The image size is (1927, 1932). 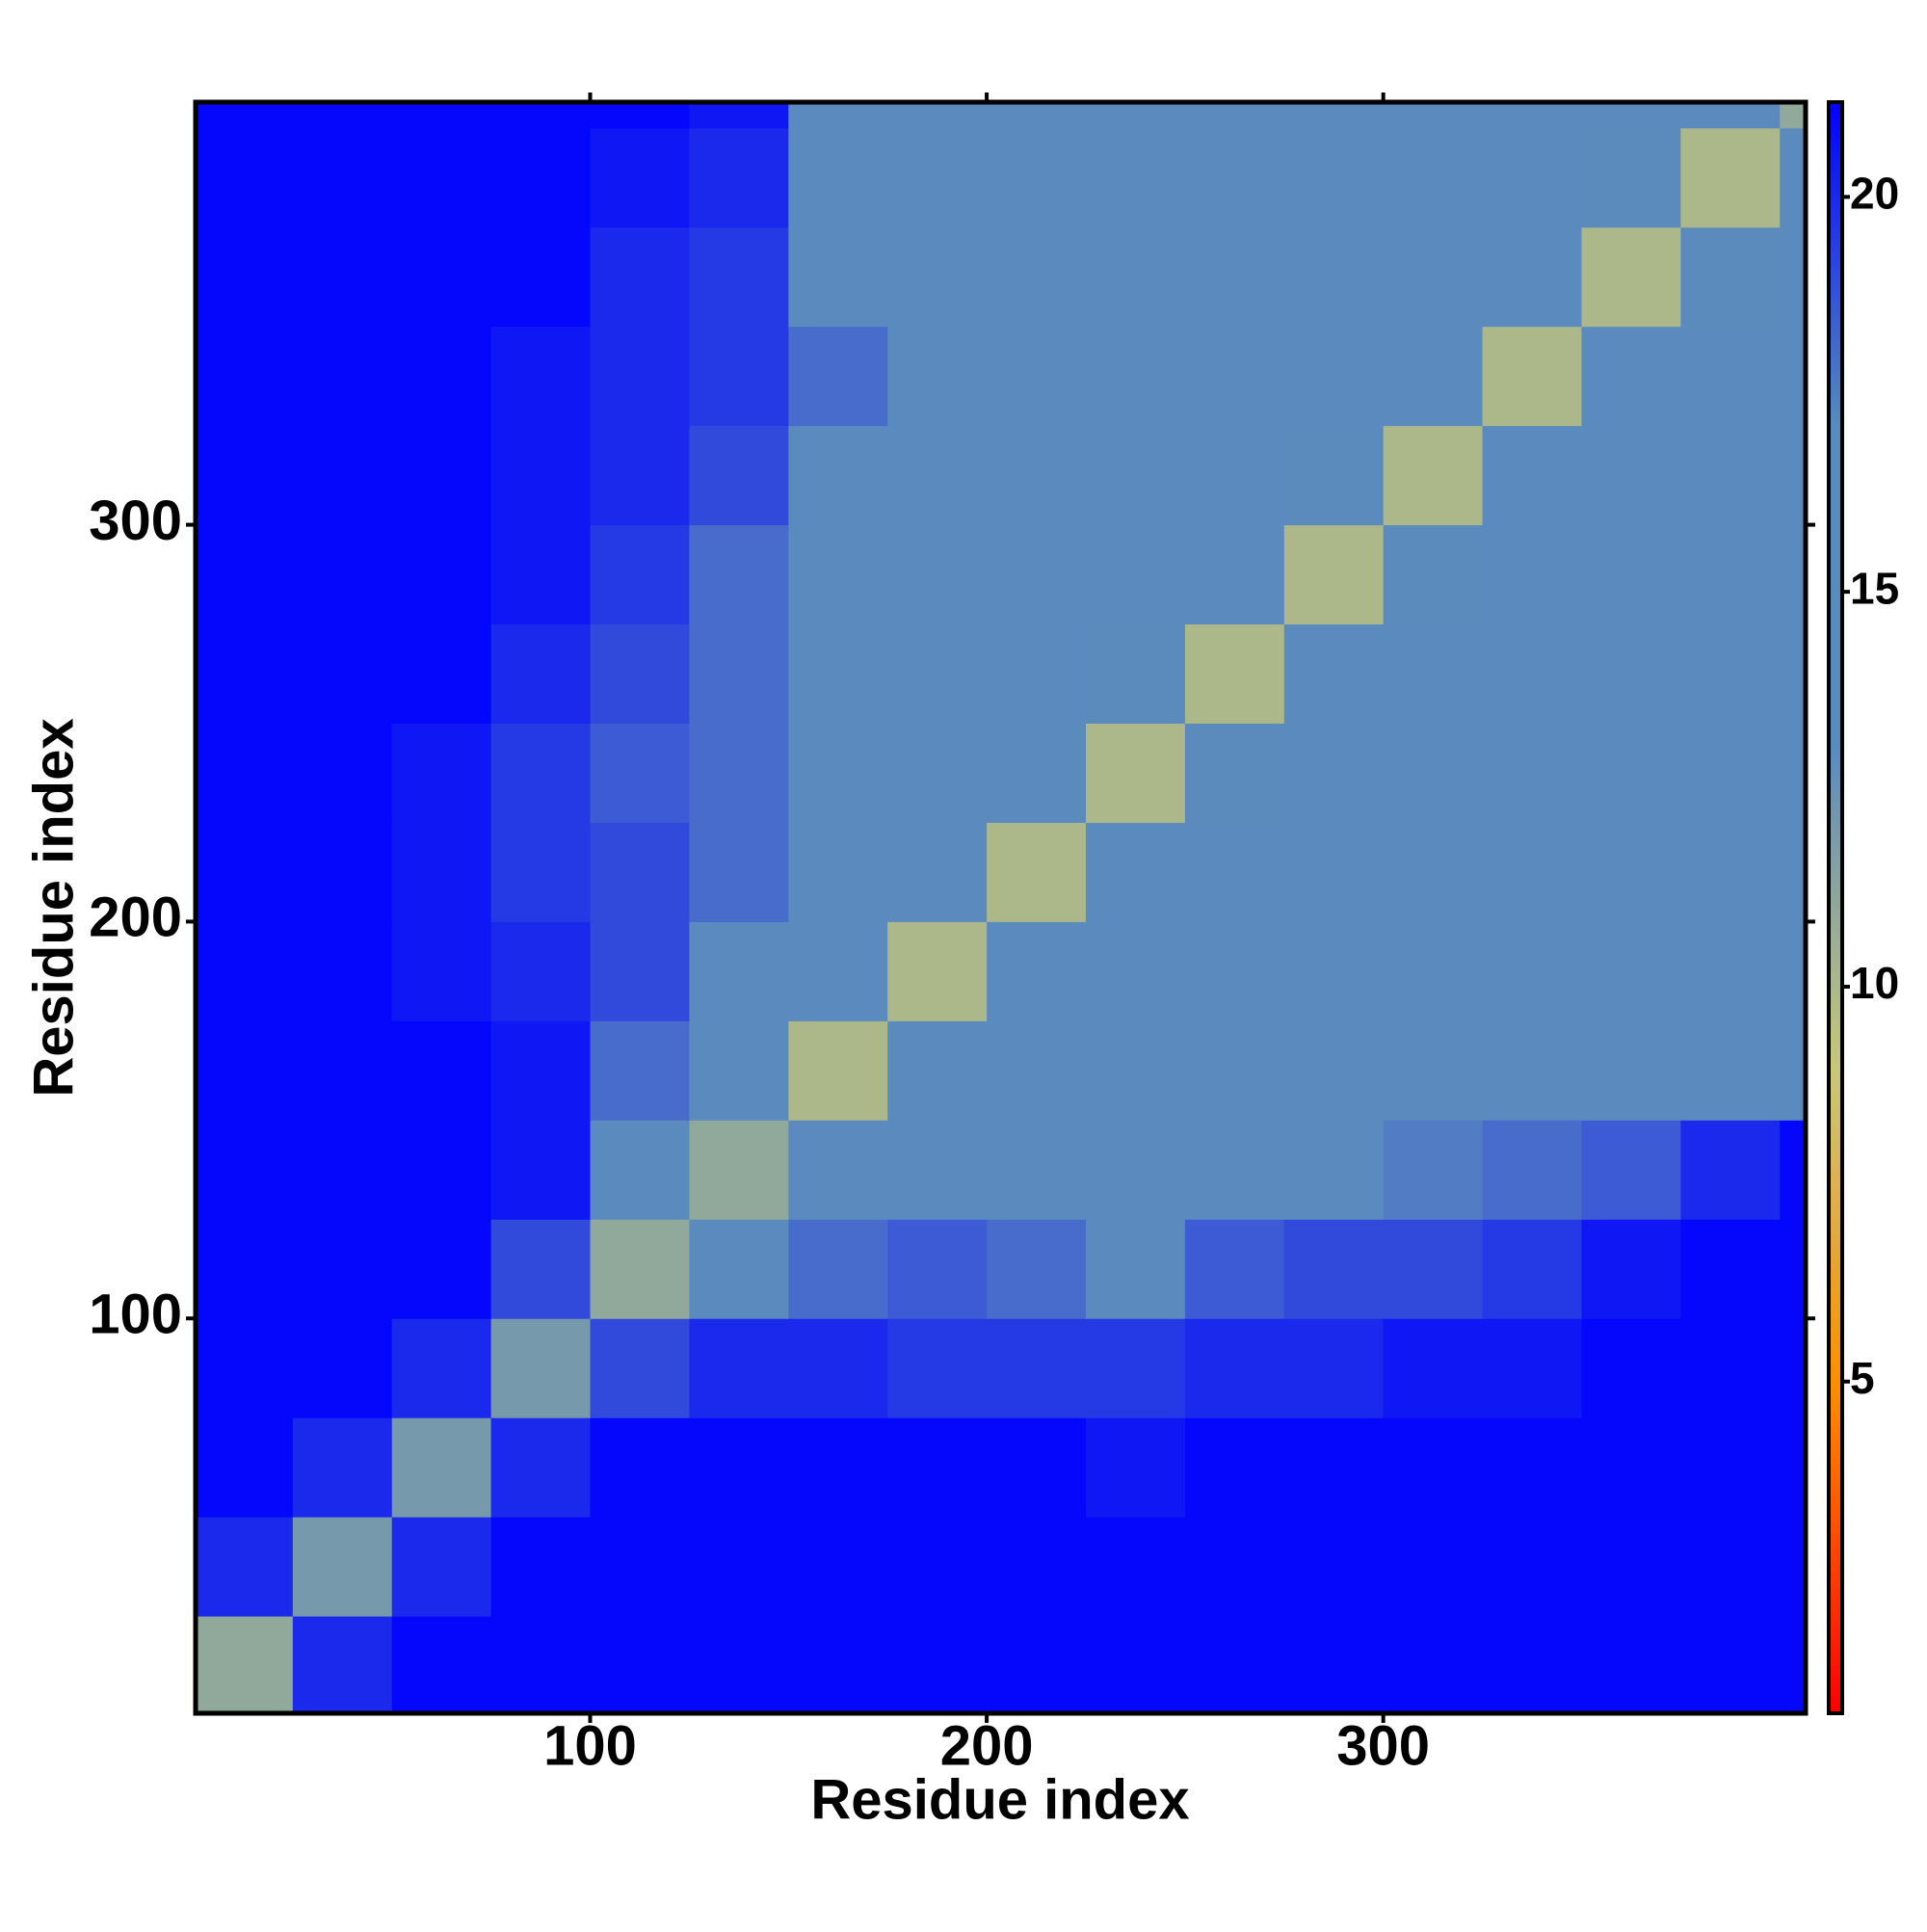 I want to click on colorbar-tick-label: 15, so click(x=1874, y=588).